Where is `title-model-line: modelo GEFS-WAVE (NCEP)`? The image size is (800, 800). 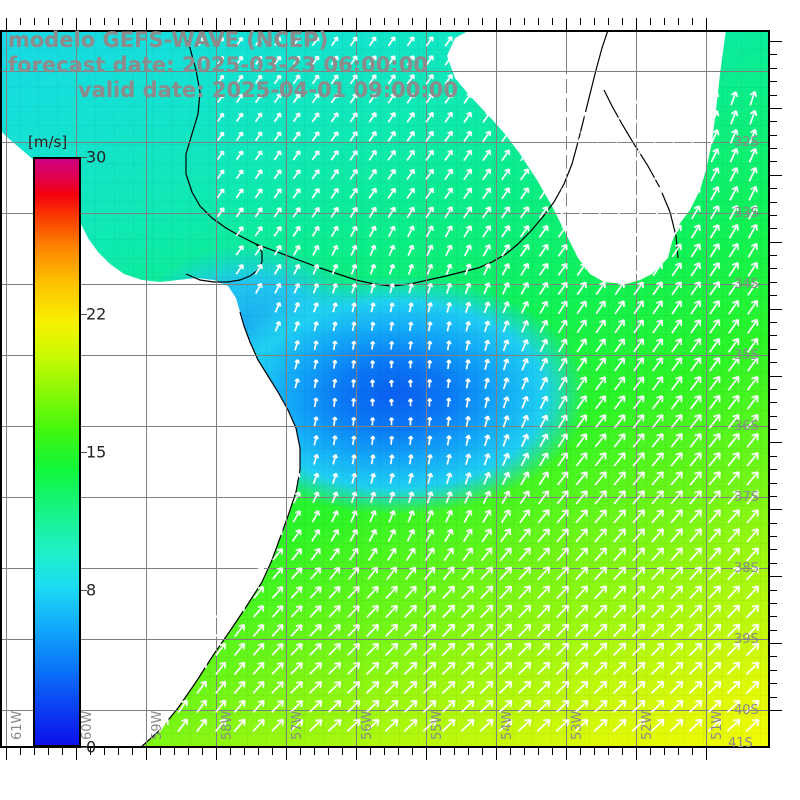
title-model-line: modelo GEFS-WAVE (NCEP) is located at coordinates (168, 40).